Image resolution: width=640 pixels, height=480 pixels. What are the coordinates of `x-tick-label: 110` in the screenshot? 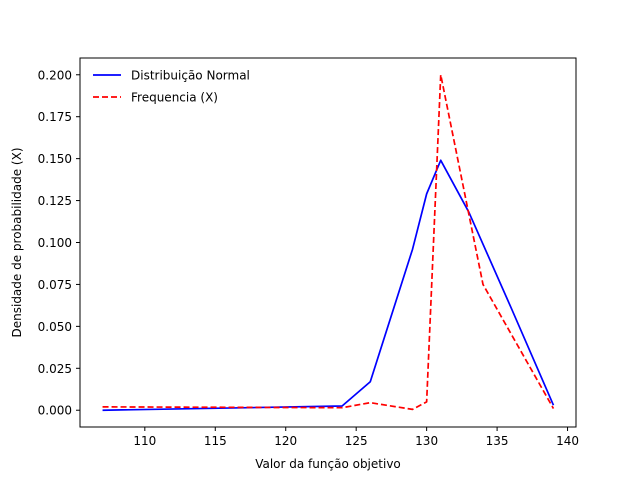 It's located at (144, 441).